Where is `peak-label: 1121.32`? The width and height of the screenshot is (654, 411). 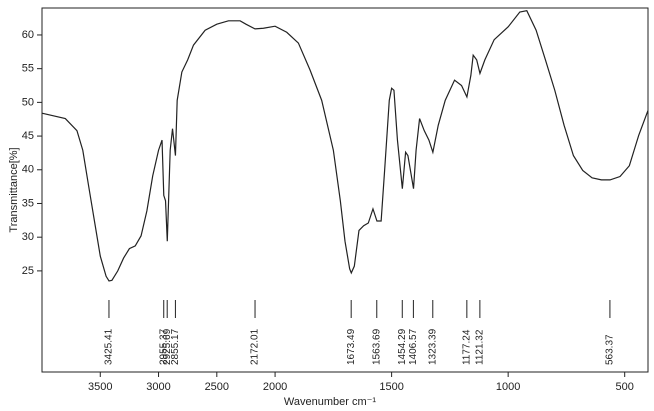 peak-label: 1121.32 is located at coordinates (480, 347).